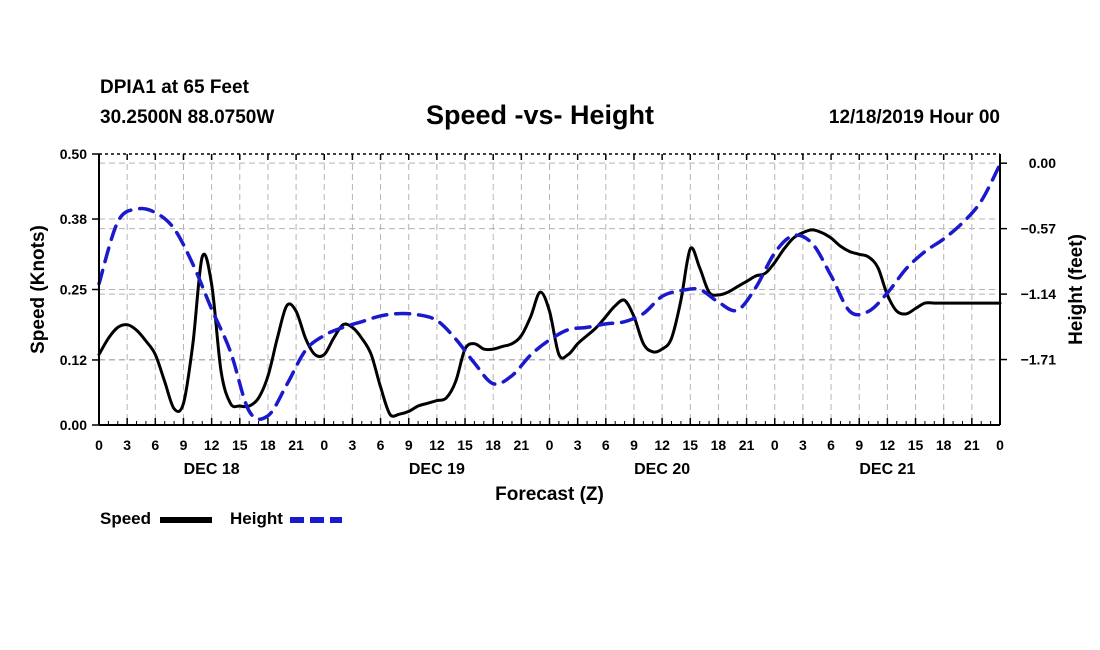 The height and width of the screenshot is (650, 1100). What do you see at coordinates (1076, 289) in the screenshot?
I see `y2-axis-title: Height (feet)` at bounding box center [1076, 289].